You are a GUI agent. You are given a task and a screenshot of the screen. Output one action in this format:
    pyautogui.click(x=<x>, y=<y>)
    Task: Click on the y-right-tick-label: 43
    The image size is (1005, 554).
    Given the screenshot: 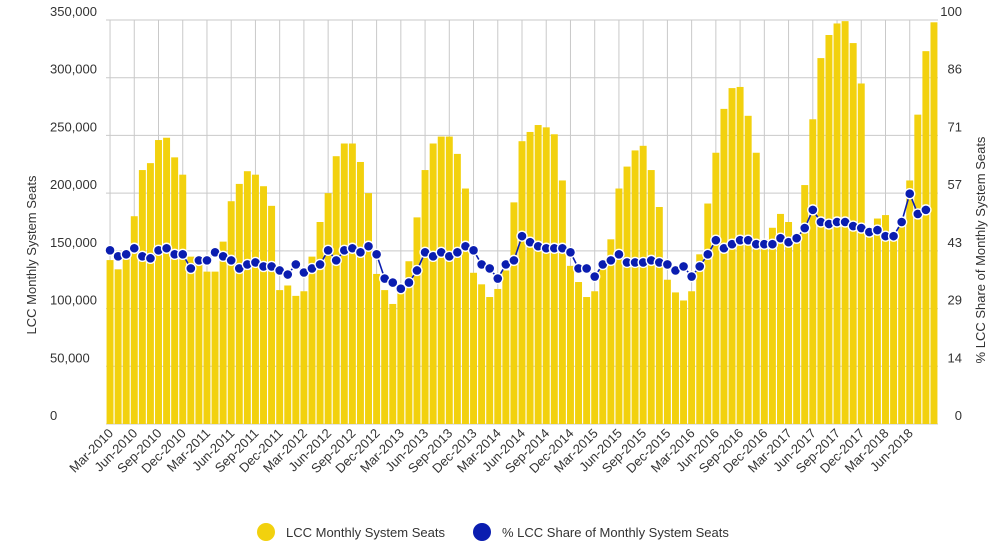 What is the action you would take?
    pyautogui.click(x=955, y=242)
    